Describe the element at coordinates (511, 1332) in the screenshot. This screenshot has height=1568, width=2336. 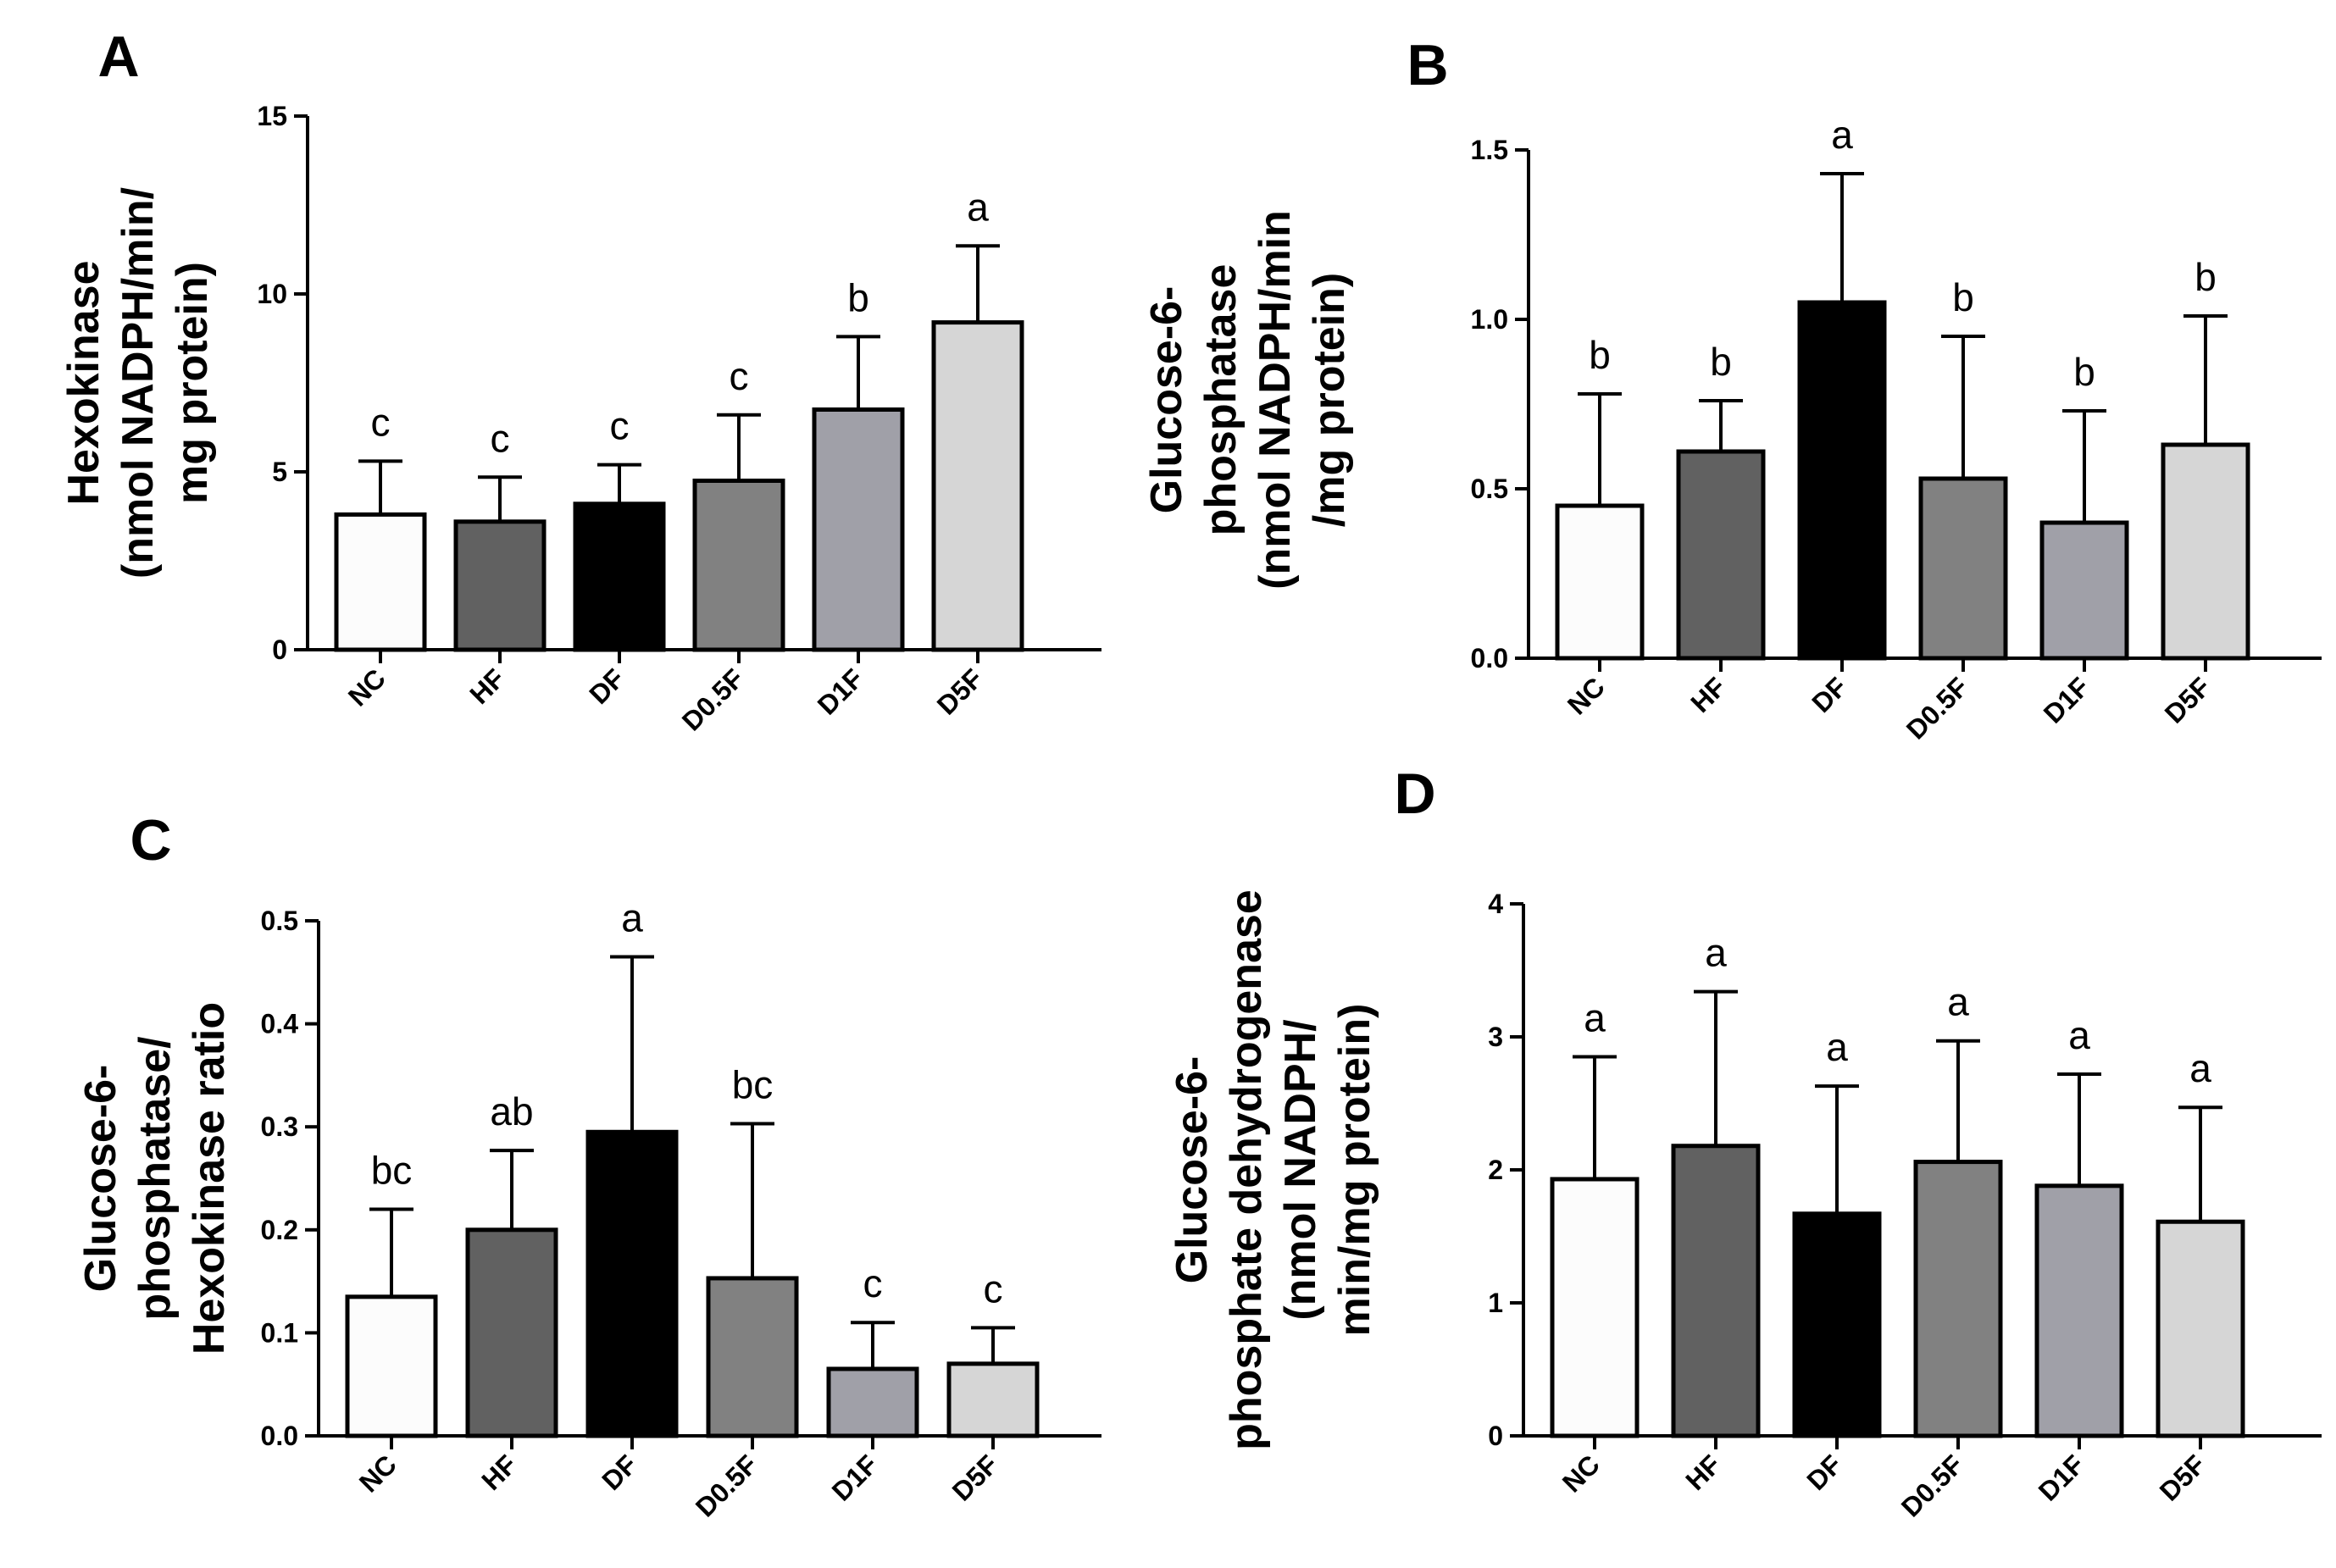
I see `panel-c-bar-hf` at that location.